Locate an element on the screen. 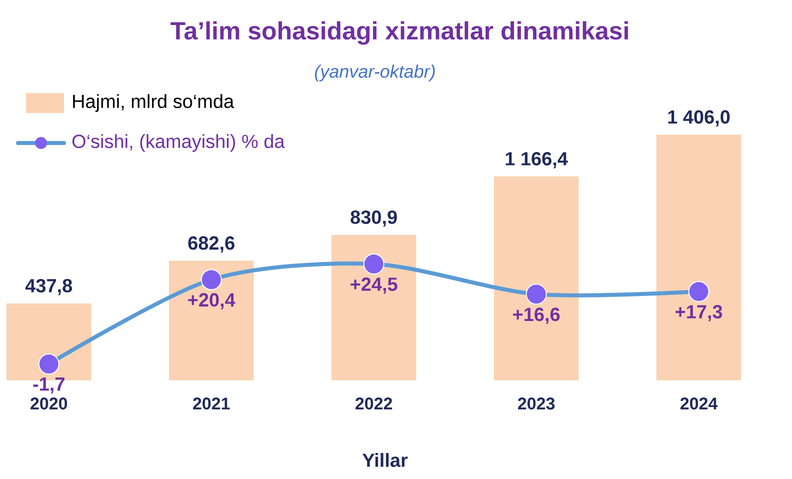 The image size is (792, 479). legend-label: O‘sishi, (kamayishi) % da is located at coordinates (178, 143).